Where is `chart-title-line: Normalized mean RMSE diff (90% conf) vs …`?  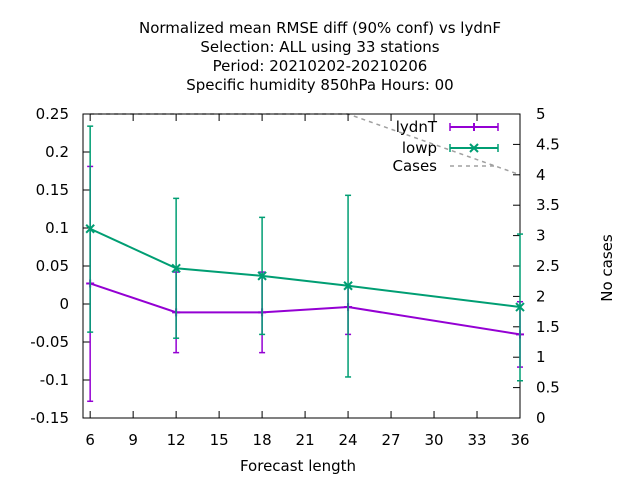
chart-title-line: Normalized mean RMSE diff (90% conf) vs … is located at coordinates (320, 28).